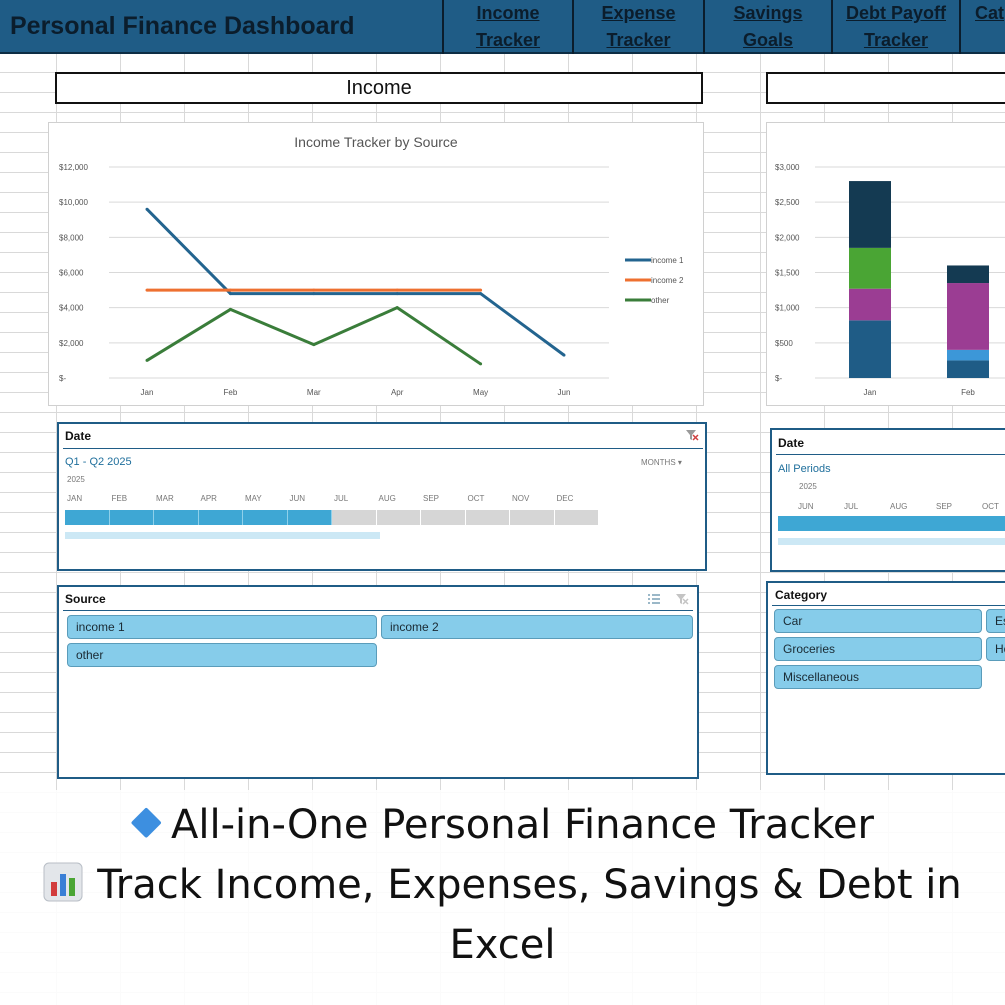 The width and height of the screenshot is (1005, 1005). Describe the element at coordinates (507, 27) in the screenshot. I see `nav-income-tracker: Income Tracker` at that location.